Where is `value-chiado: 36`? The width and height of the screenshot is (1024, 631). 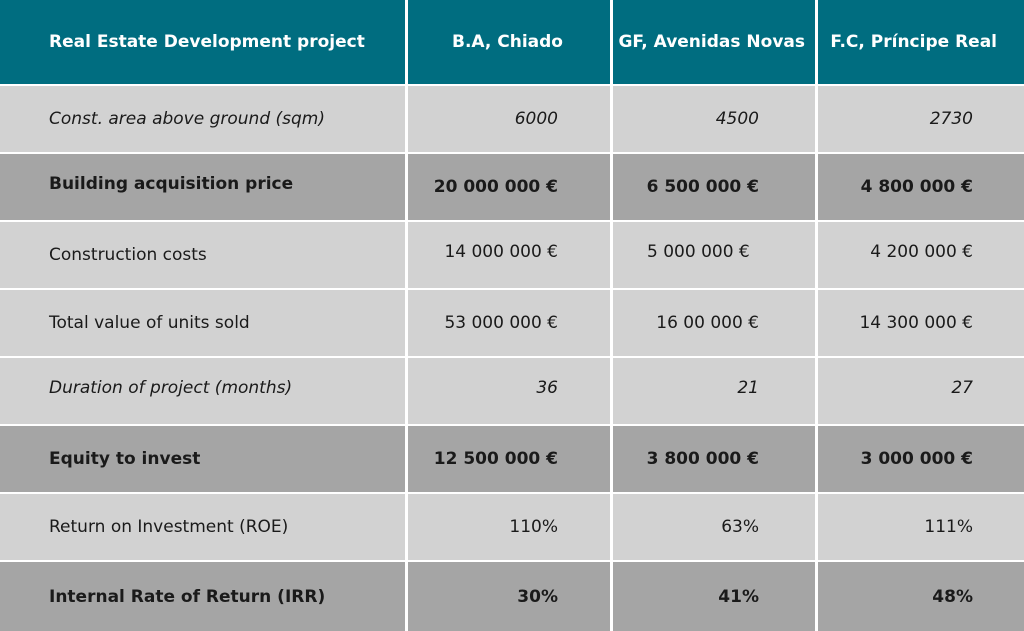 value-chiado: 36 is located at coordinates (547, 388).